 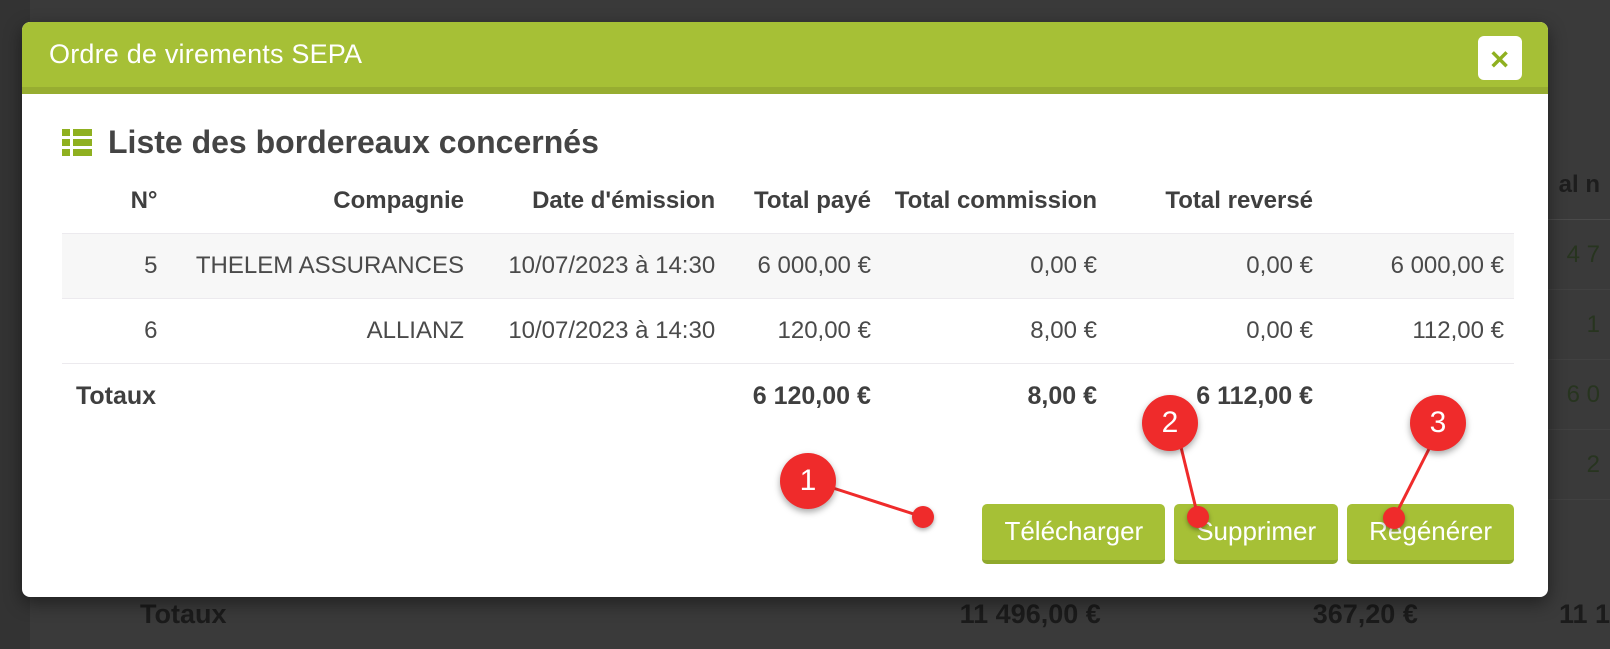 I want to click on cell-extra: 6 000,00 €, so click(x=1418, y=266).